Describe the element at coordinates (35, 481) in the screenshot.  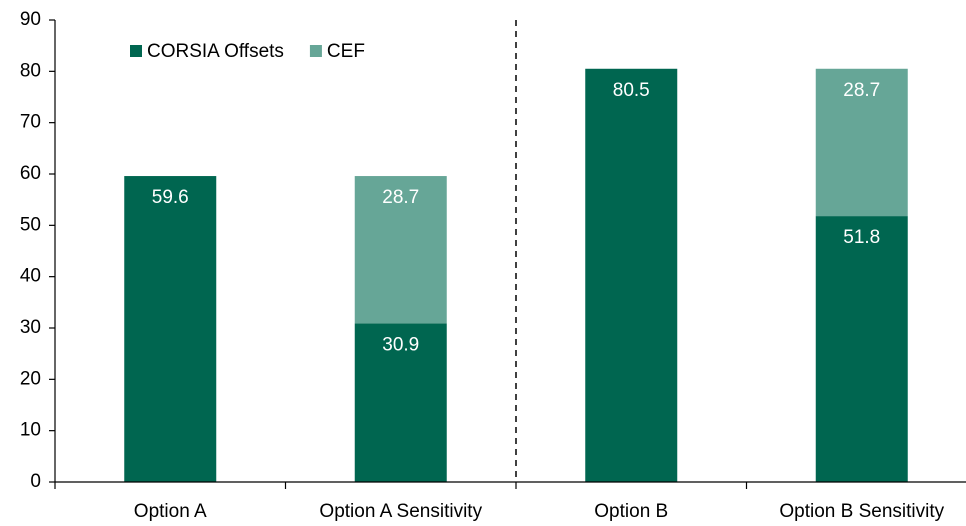
I see `y-tick-label: 0` at that location.